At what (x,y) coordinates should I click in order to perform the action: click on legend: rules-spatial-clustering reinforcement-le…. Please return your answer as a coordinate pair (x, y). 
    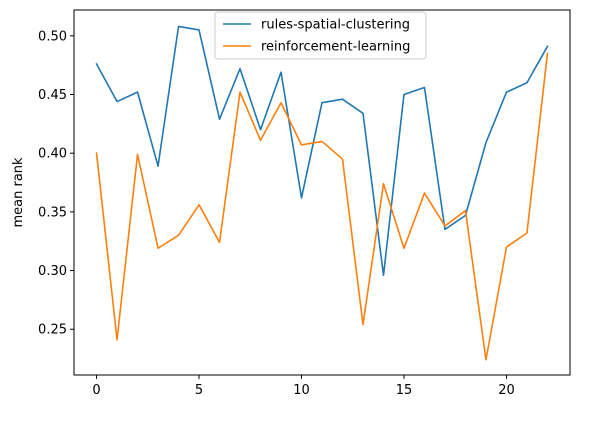
    Looking at the image, I should click on (320, 35).